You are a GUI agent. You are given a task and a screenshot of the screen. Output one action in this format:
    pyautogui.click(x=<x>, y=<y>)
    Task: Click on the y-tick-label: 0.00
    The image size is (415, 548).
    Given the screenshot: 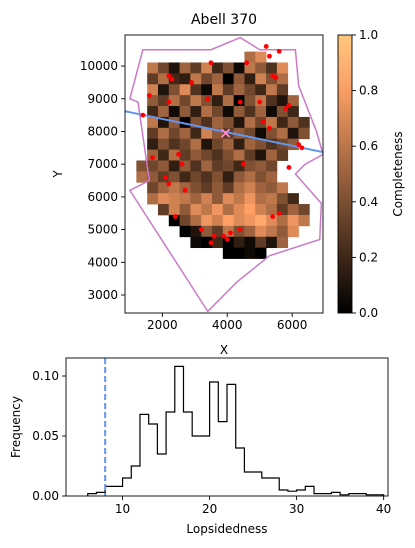 What is the action you would take?
    pyautogui.click(x=45, y=496)
    